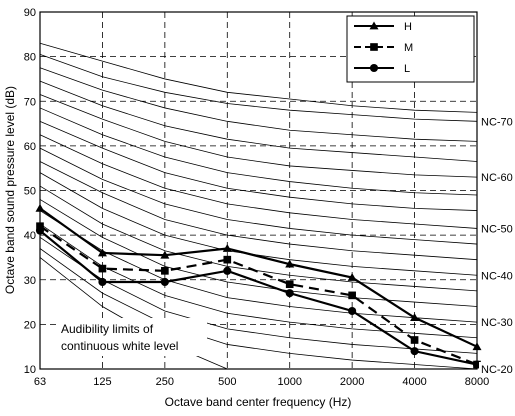  I want to click on marker-square-legend-M, so click(374, 47).